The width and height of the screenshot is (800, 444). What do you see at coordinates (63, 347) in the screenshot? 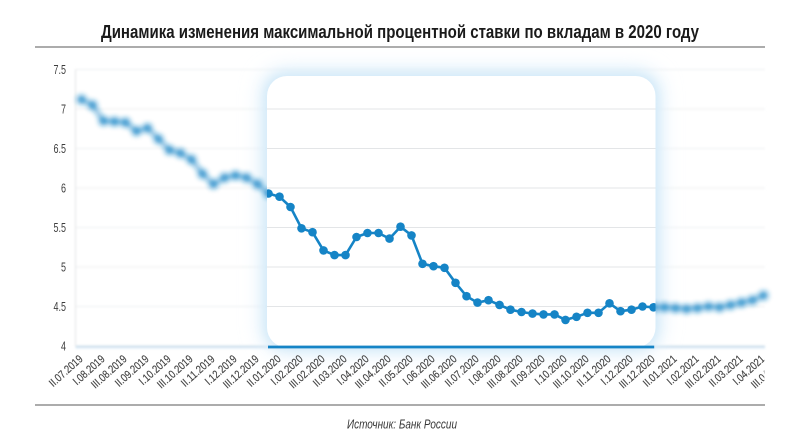
I see `svg-text: 4` at bounding box center [63, 347].